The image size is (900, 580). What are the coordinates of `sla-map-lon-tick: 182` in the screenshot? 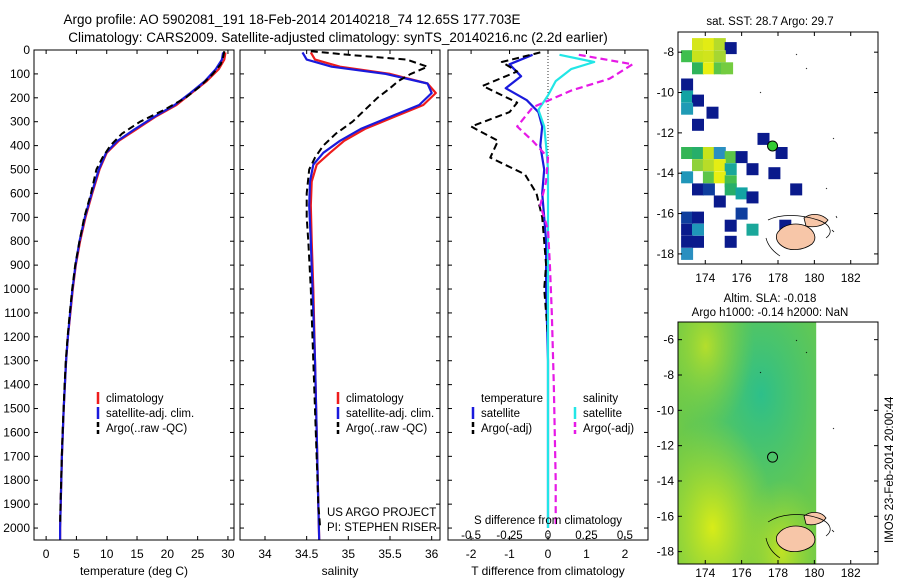 It's located at (851, 573).